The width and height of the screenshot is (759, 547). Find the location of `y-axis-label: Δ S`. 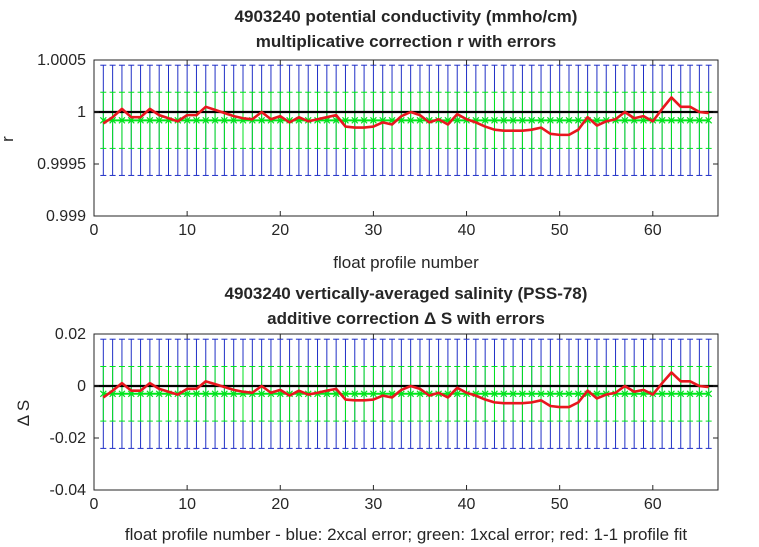

y-axis-label: Δ S is located at coordinates (23, 413).